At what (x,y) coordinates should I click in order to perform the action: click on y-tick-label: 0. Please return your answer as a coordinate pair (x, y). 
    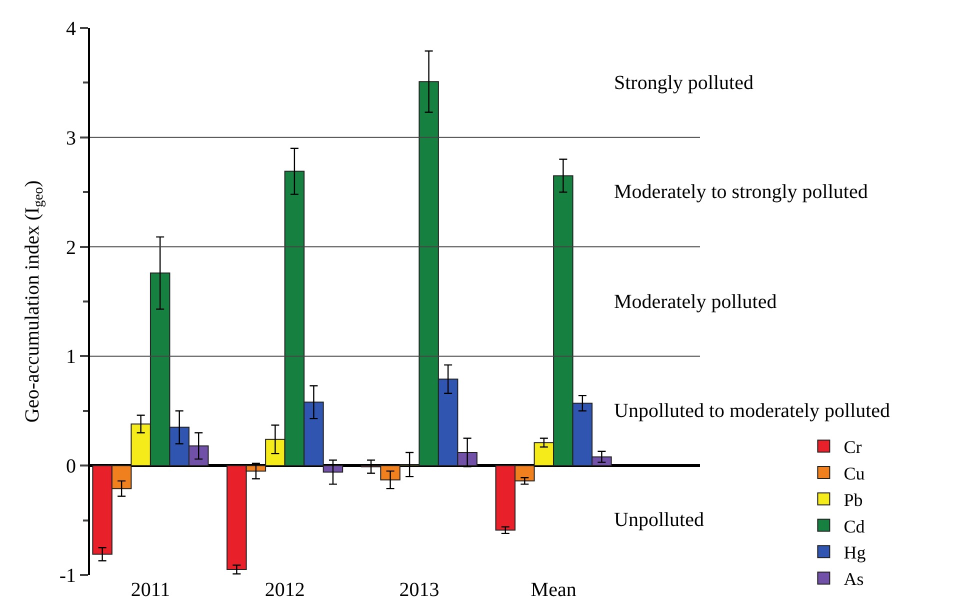
    Looking at the image, I should click on (71, 467).